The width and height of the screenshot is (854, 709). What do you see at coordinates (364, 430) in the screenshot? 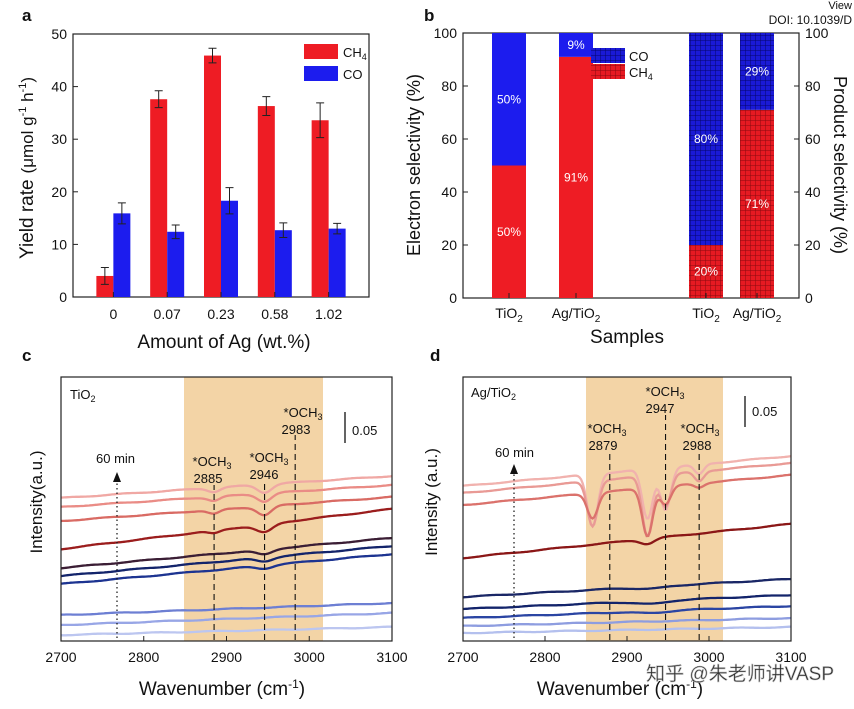
I see `panel-c-scale-label: 0.05` at bounding box center [364, 430].